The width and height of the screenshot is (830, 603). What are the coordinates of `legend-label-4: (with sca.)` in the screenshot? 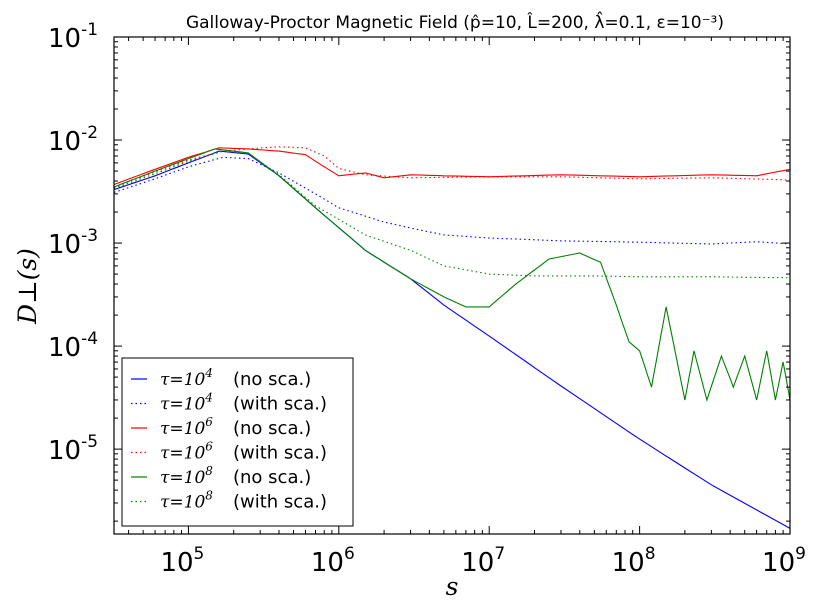 It's located at (280, 453).